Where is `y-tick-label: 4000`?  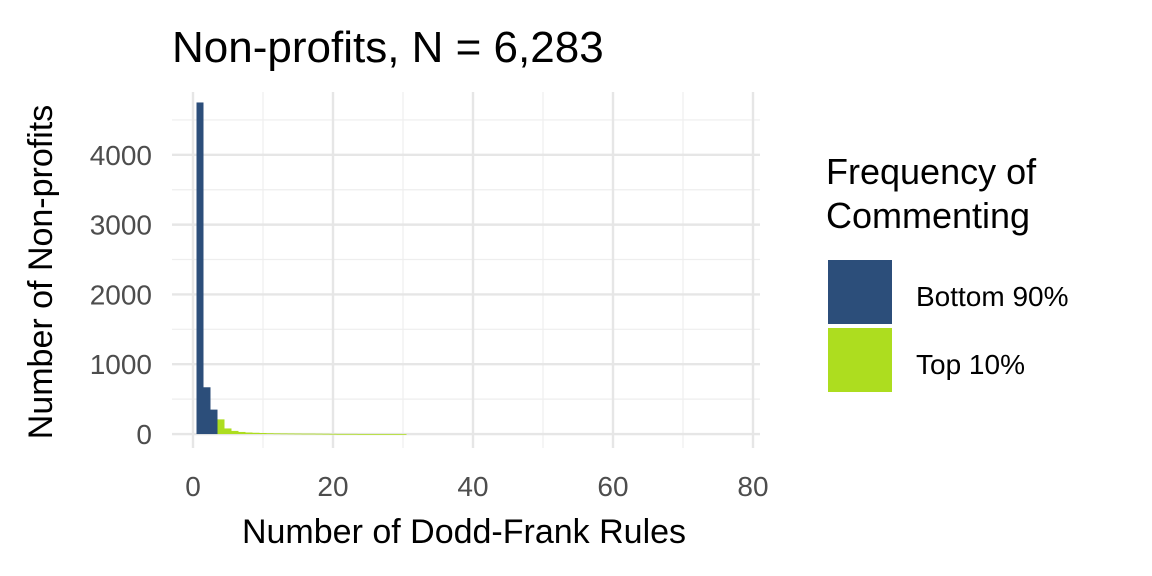
y-tick-label: 4000 is located at coordinates (121, 155).